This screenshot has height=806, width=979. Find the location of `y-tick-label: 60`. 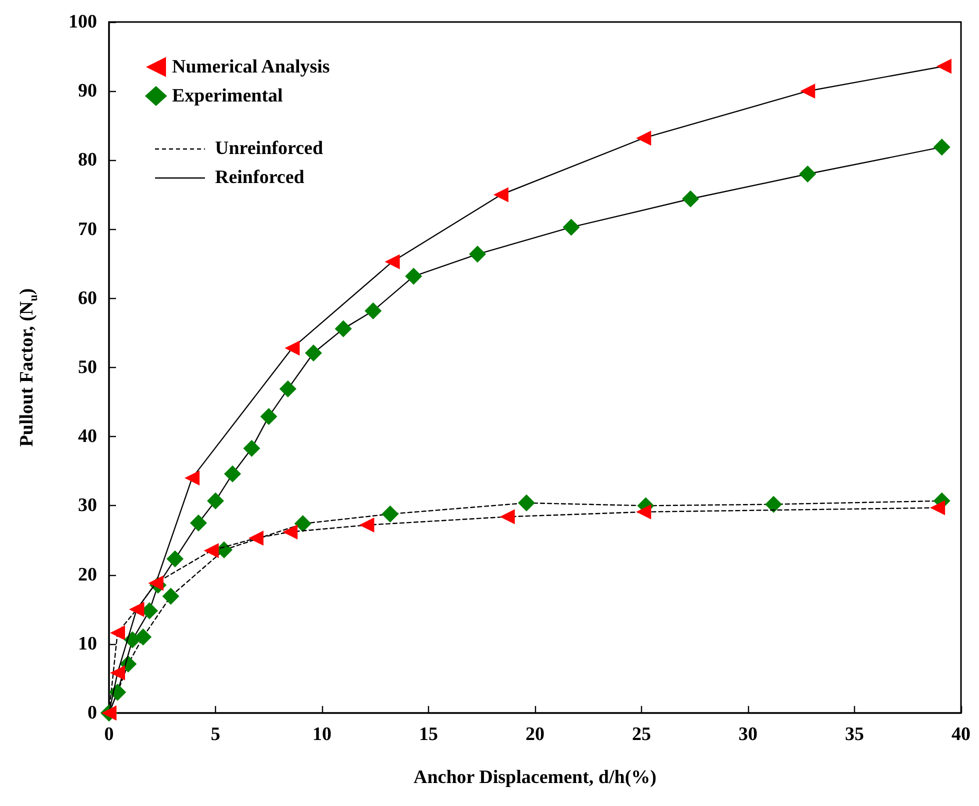

y-tick-label: 60 is located at coordinates (87, 298).